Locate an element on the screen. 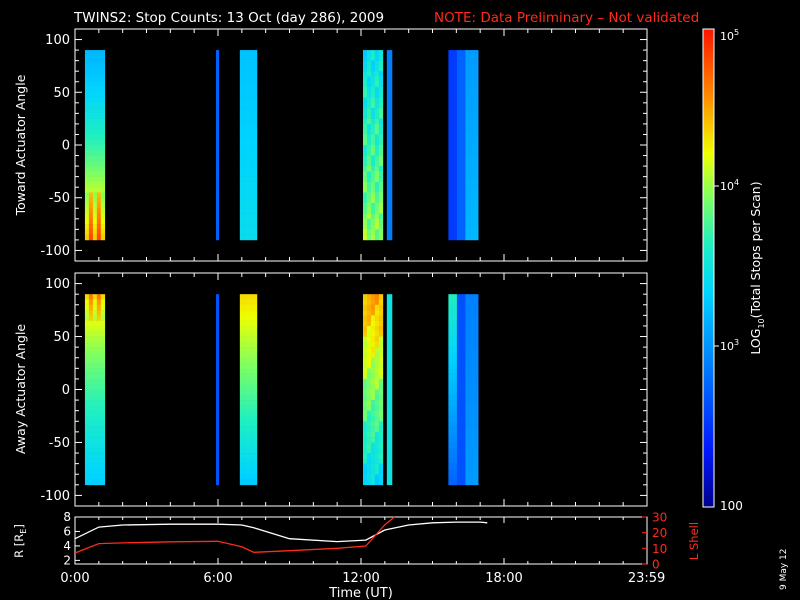 The height and width of the screenshot is (600, 800). lshell-ytick-label: 20 is located at coordinates (659, 533).